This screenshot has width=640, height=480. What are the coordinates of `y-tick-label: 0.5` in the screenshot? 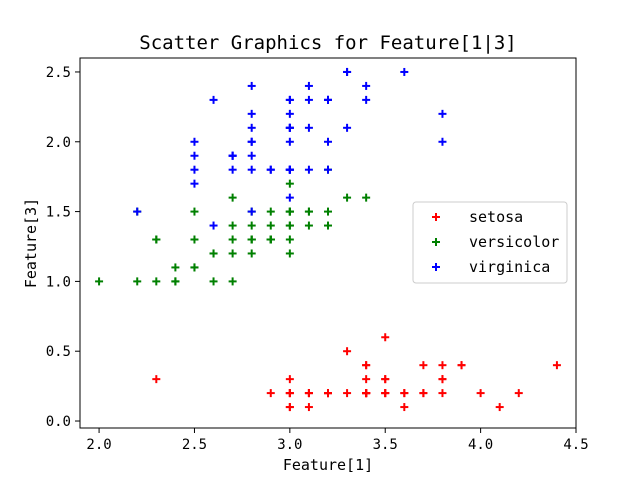 It's located at (58, 352).